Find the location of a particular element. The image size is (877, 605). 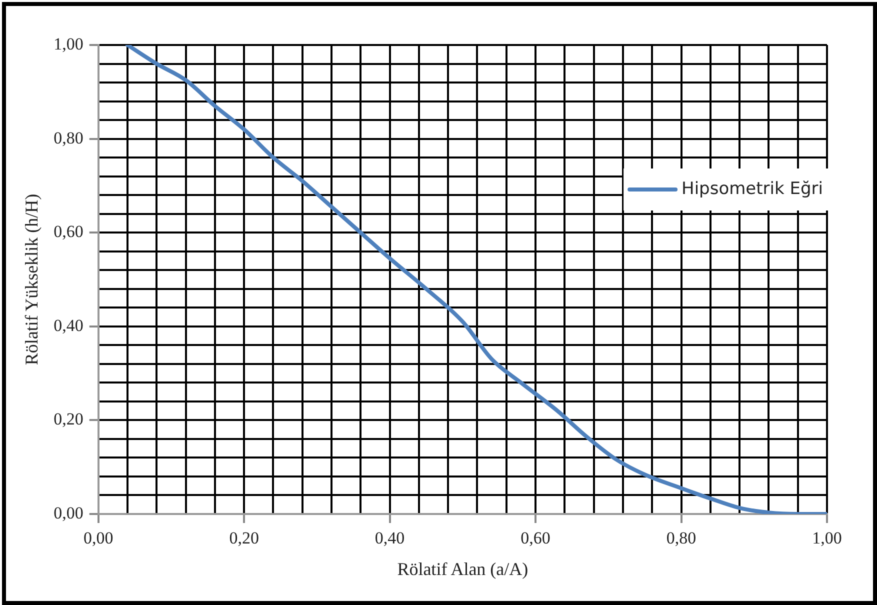

y-tick-label: 0,60 is located at coordinates (69, 232).